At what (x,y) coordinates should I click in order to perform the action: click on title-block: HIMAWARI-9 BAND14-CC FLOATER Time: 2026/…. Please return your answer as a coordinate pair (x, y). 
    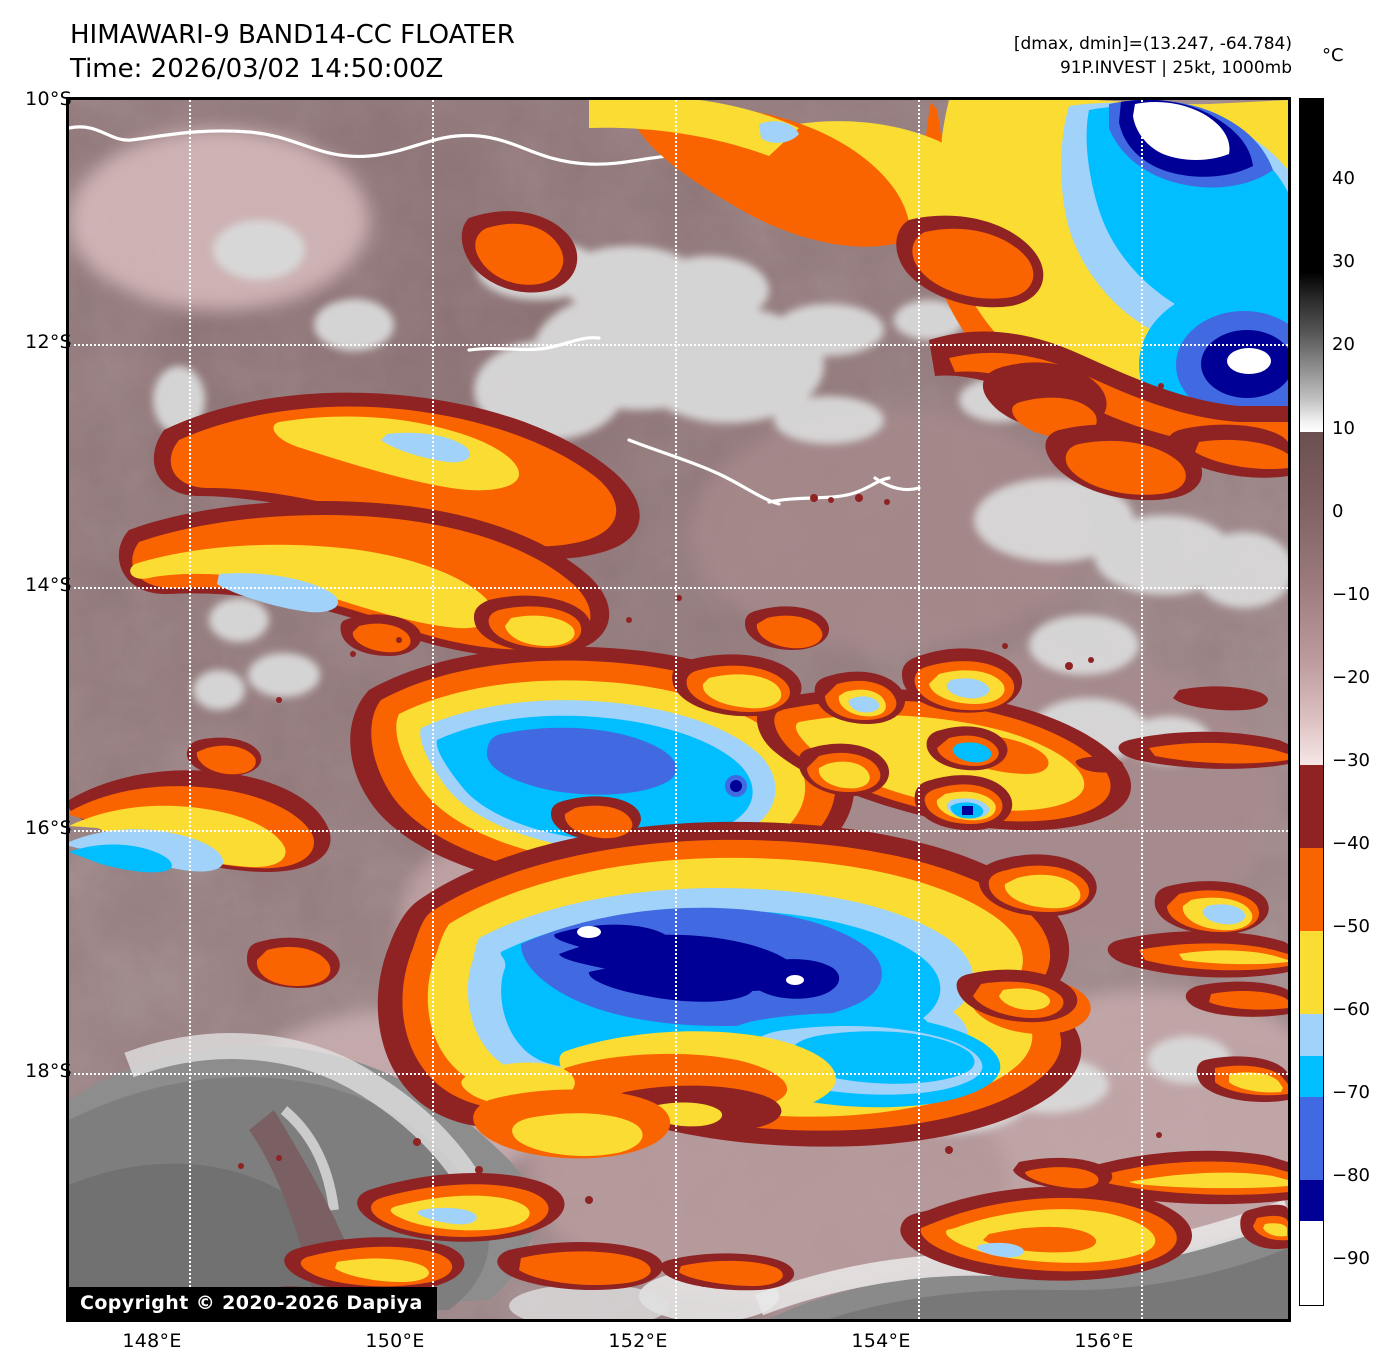
    Looking at the image, I should click on (292, 52).